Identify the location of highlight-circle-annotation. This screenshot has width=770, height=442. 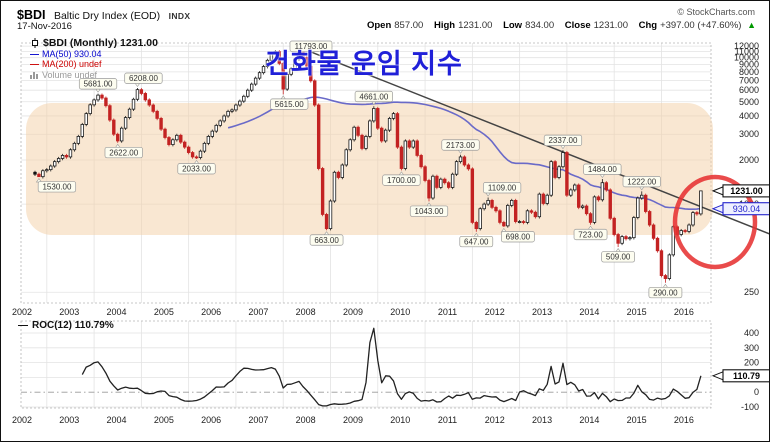
(715, 222).